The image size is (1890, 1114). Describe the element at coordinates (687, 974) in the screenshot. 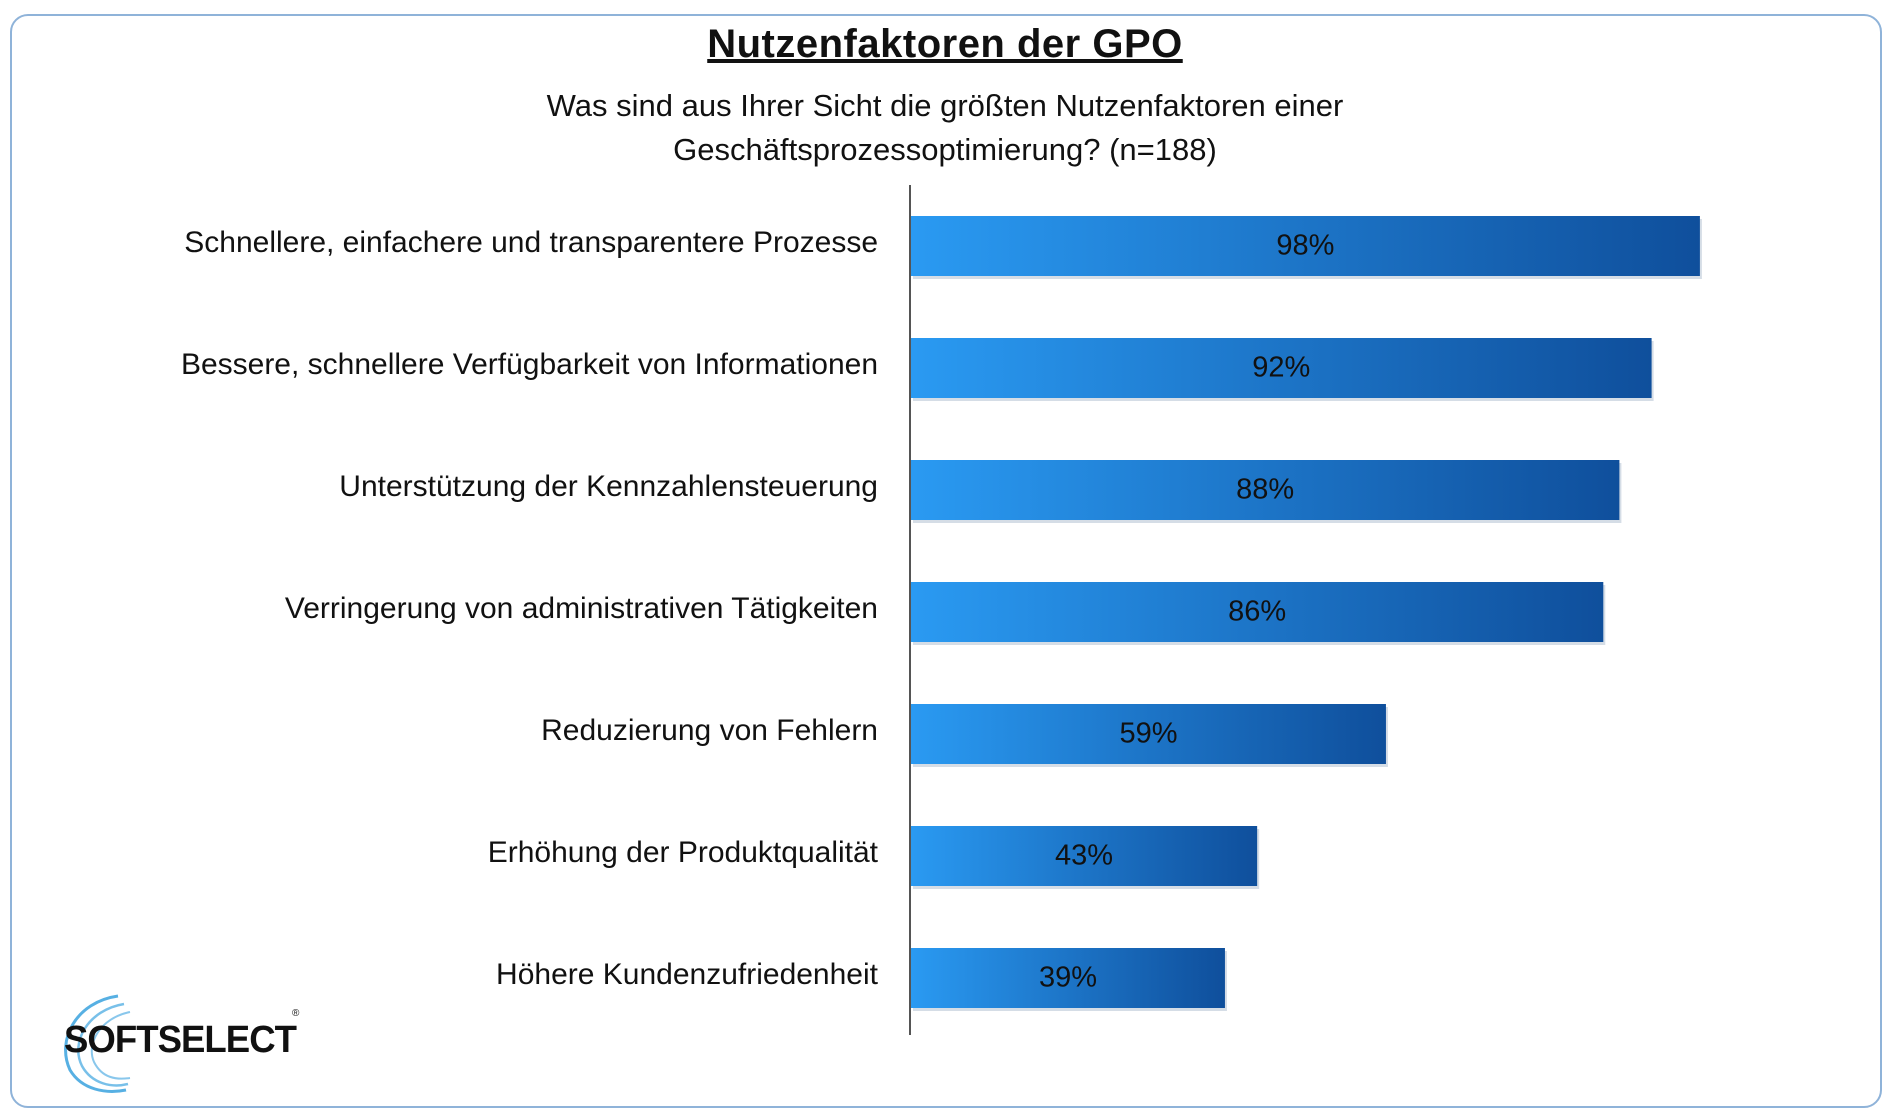

I see `category-label: Höhere Kundenzufriedenheit` at that location.